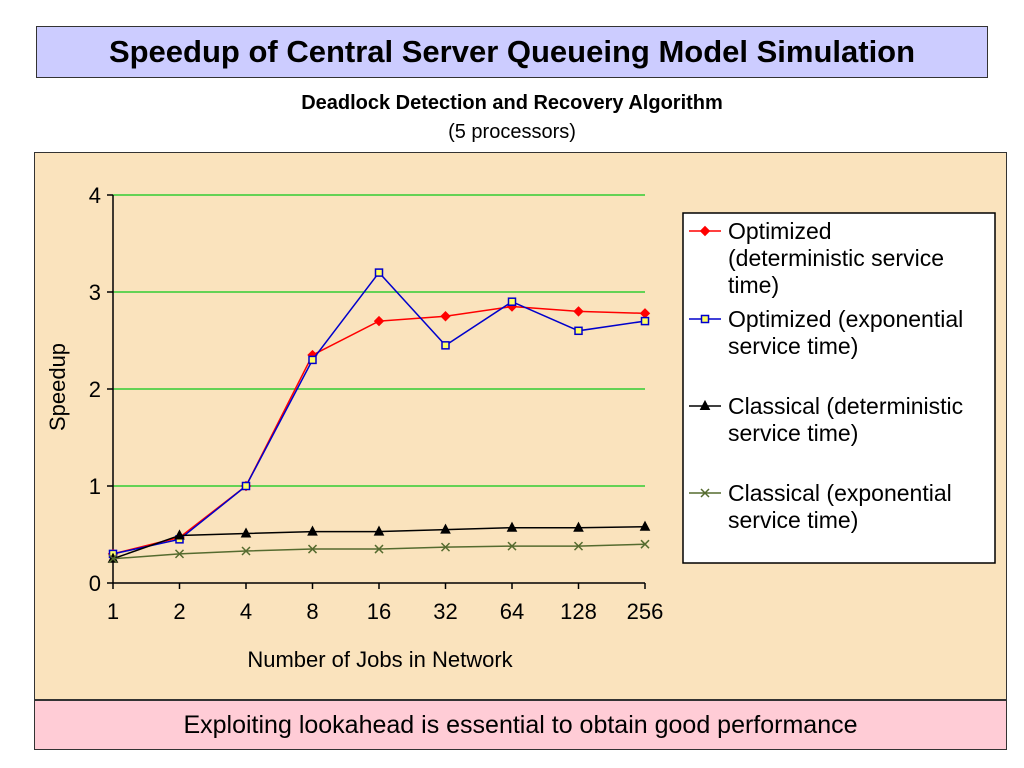 The image size is (1024, 768). Describe the element at coordinates (312, 611) in the screenshot. I see `x-tick-label: 8` at that location.